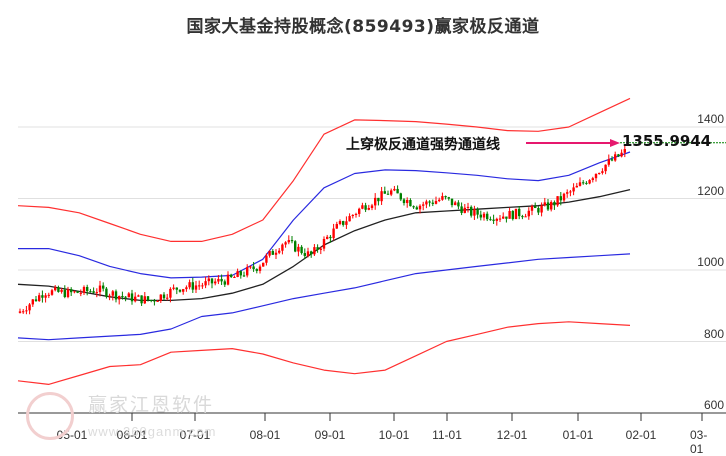 Image resolution: width=726 pixels, height=456 pixels. What do you see at coordinates (713, 405) in the screenshot?
I see `y-tick-label: 600` at bounding box center [713, 405].